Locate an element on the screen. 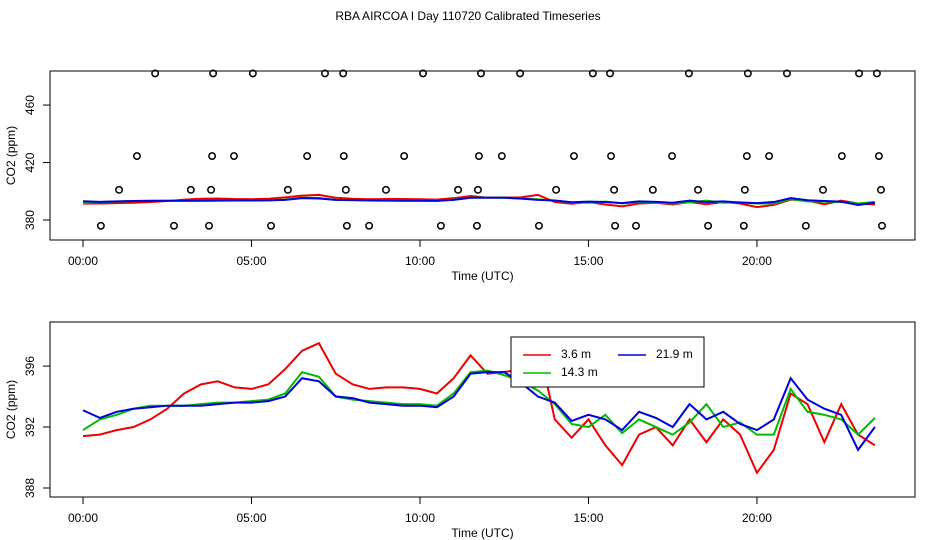 The height and width of the screenshot is (540, 936). y-tick-label: 420 is located at coordinates (30, 162).